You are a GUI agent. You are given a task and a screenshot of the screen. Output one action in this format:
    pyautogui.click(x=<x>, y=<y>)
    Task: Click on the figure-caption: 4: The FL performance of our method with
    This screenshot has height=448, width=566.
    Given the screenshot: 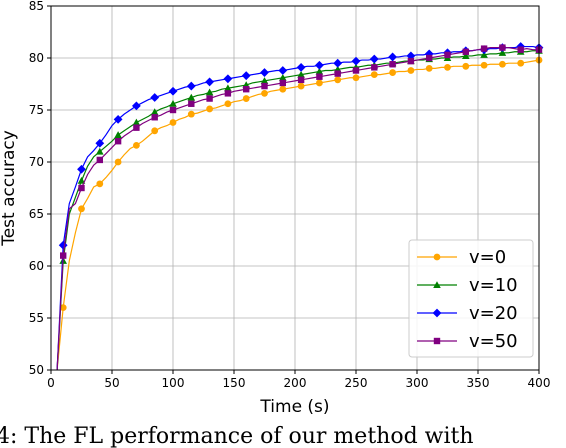 What is the action you would take?
    pyautogui.click(x=237, y=436)
    